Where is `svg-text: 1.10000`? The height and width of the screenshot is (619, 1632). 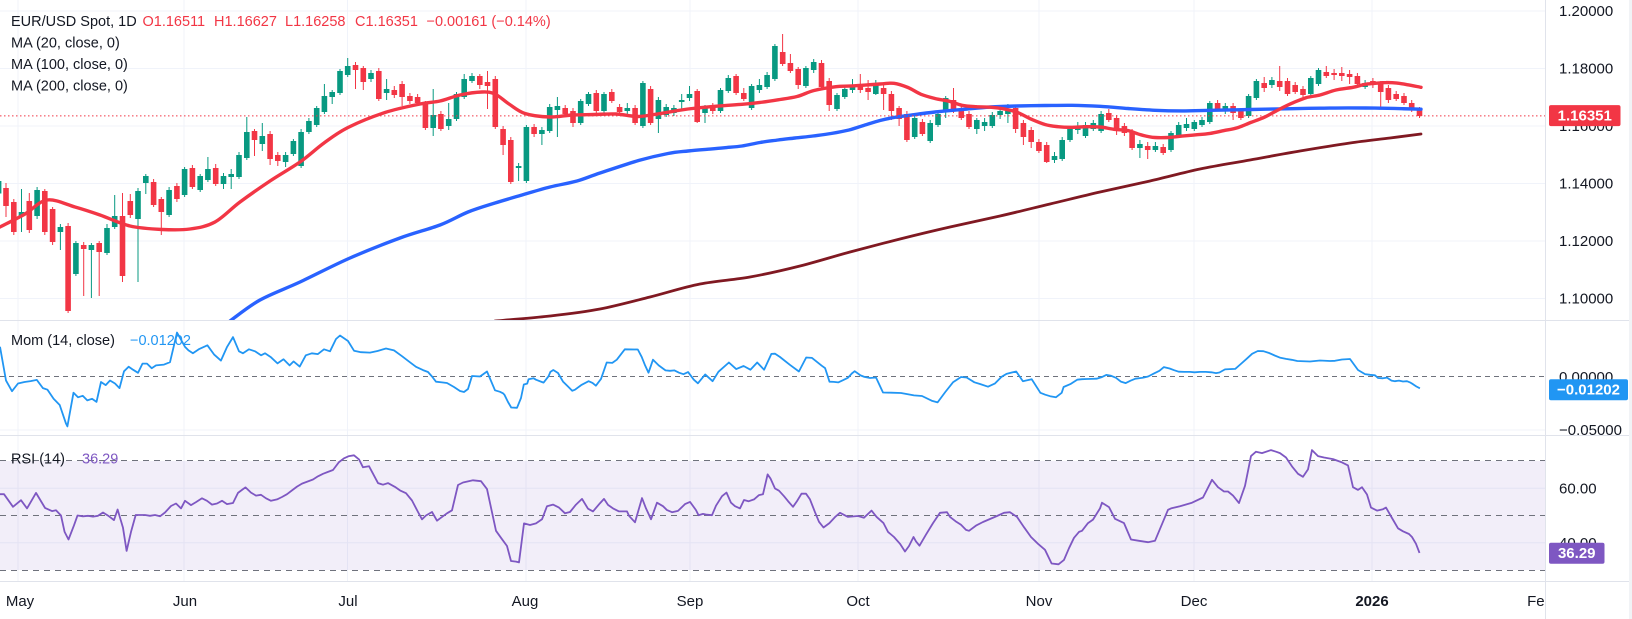 svg-text: 1.10000 is located at coordinates (1586, 299).